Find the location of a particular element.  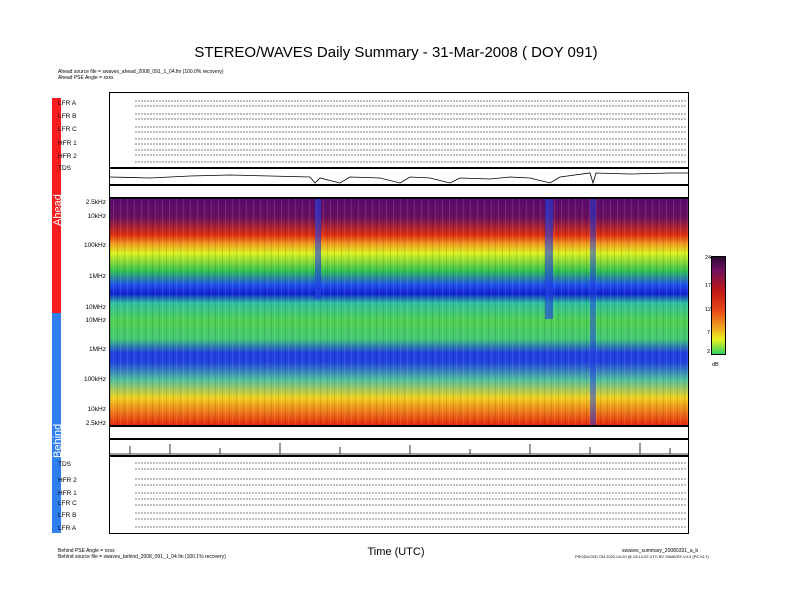

behind-side-label: Behind is located at coordinates (58, 440).